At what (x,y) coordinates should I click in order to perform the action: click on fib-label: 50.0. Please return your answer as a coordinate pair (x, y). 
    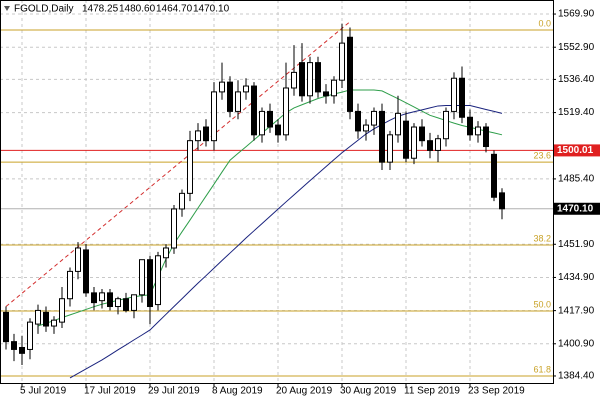
    Looking at the image, I should click on (542, 304).